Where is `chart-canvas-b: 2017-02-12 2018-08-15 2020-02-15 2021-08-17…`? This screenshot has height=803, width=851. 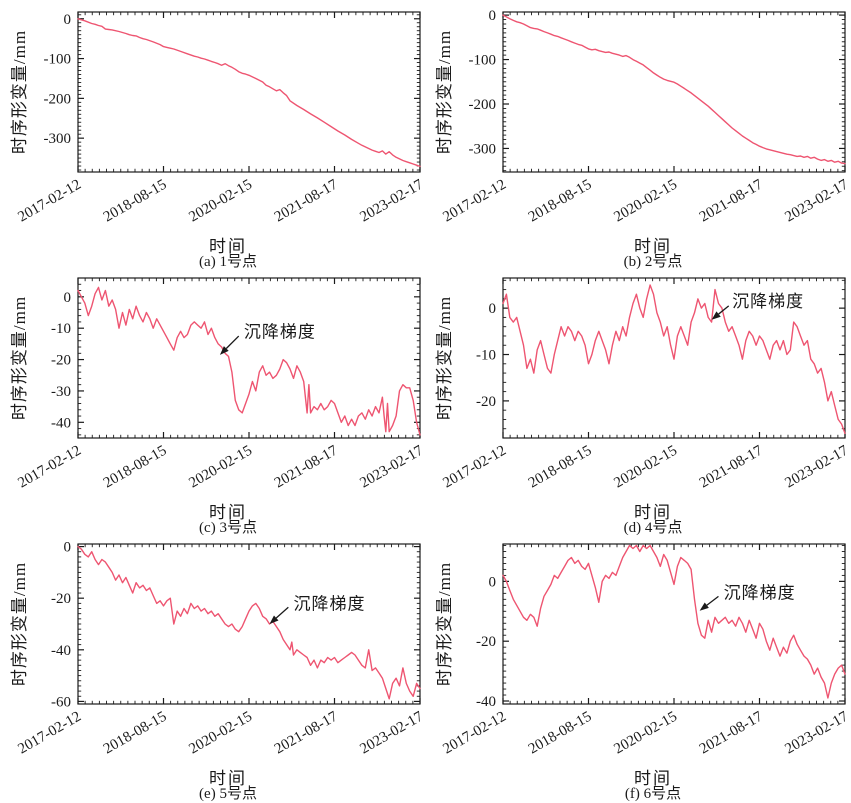
chart-canvas-b: 2017-02-12 2018-08-15 2020-02-15 2021-08-17… is located at coordinates (645, 117).